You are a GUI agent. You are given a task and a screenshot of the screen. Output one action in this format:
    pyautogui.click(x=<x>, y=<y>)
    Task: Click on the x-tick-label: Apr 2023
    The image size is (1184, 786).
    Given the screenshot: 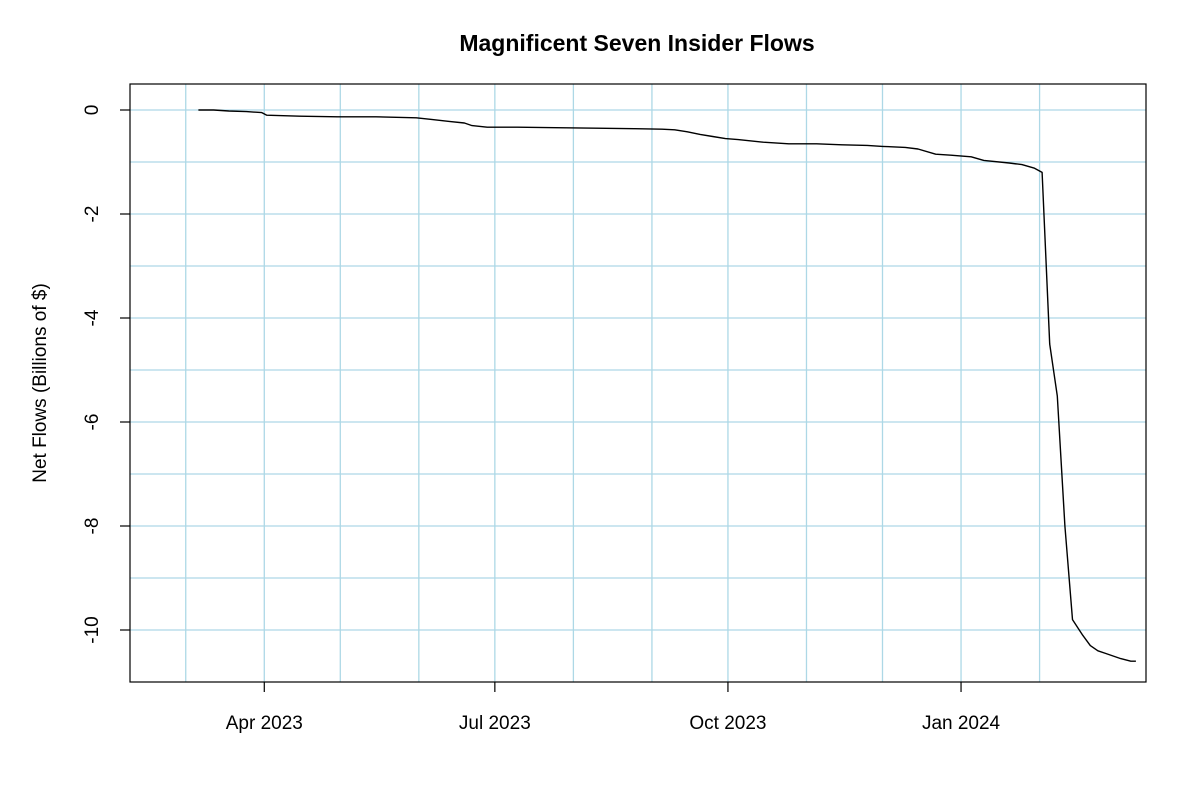 What is the action you would take?
    pyautogui.click(x=264, y=723)
    